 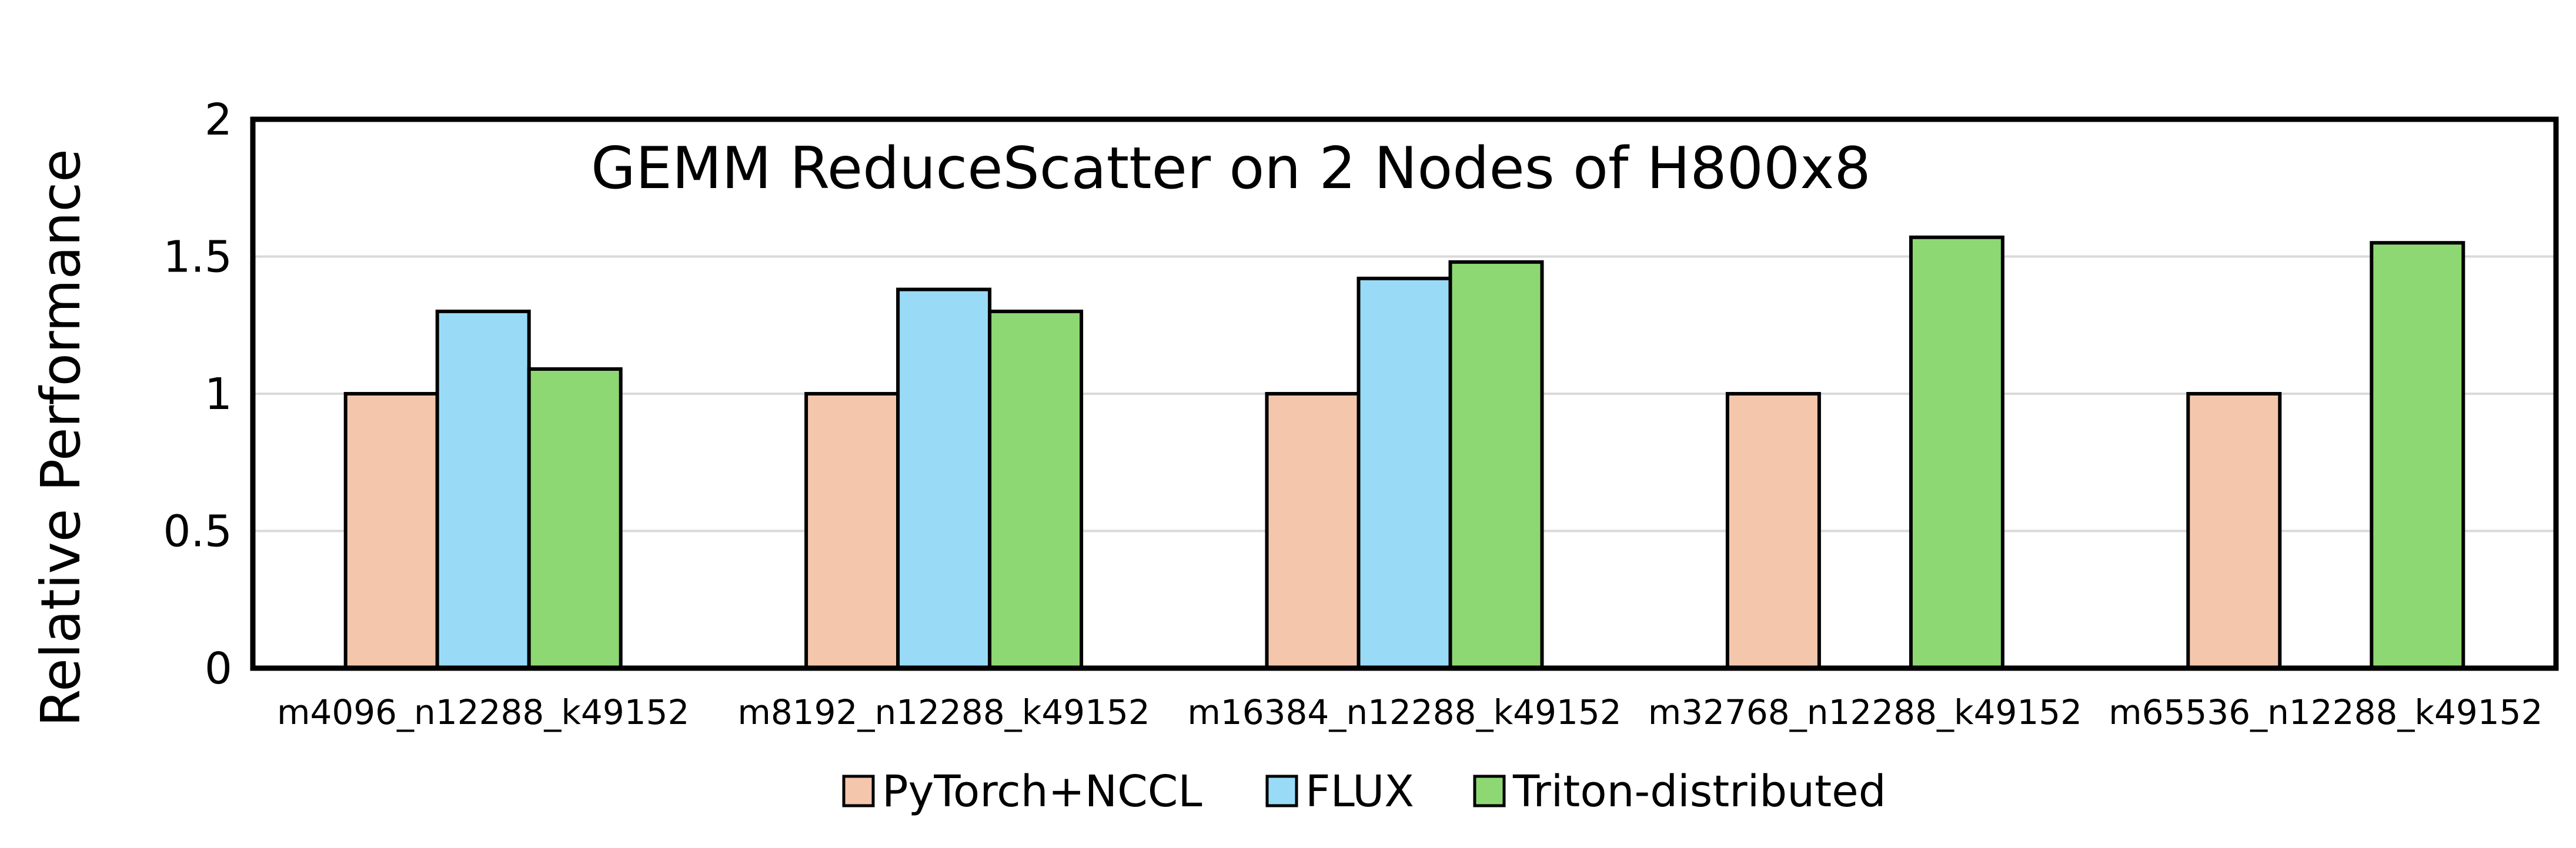 I want to click on chart-title: GEMM ReduceScatter on 2 Nodes of H800x8, so click(x=1231, y=168).